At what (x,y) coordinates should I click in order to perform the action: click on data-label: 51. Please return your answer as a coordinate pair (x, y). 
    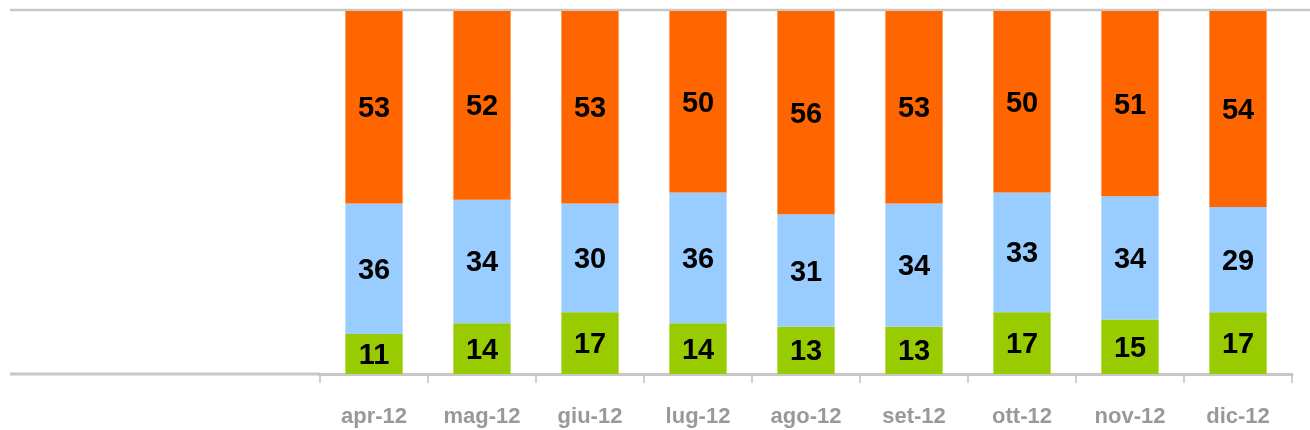
    Looking at the image, I should click on (1130, 103).